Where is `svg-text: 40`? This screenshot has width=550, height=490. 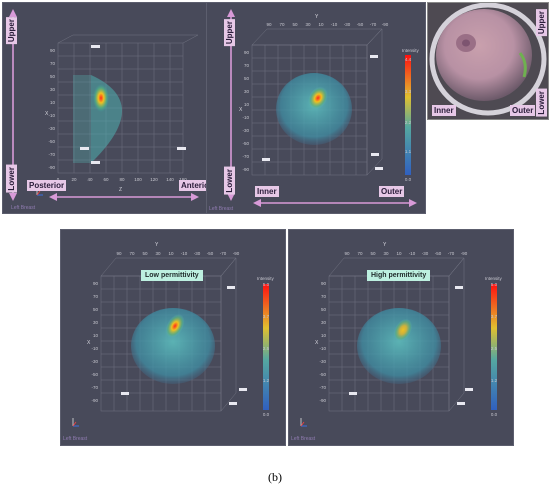 svg-text: 40 is located at coordinates (90, 179).